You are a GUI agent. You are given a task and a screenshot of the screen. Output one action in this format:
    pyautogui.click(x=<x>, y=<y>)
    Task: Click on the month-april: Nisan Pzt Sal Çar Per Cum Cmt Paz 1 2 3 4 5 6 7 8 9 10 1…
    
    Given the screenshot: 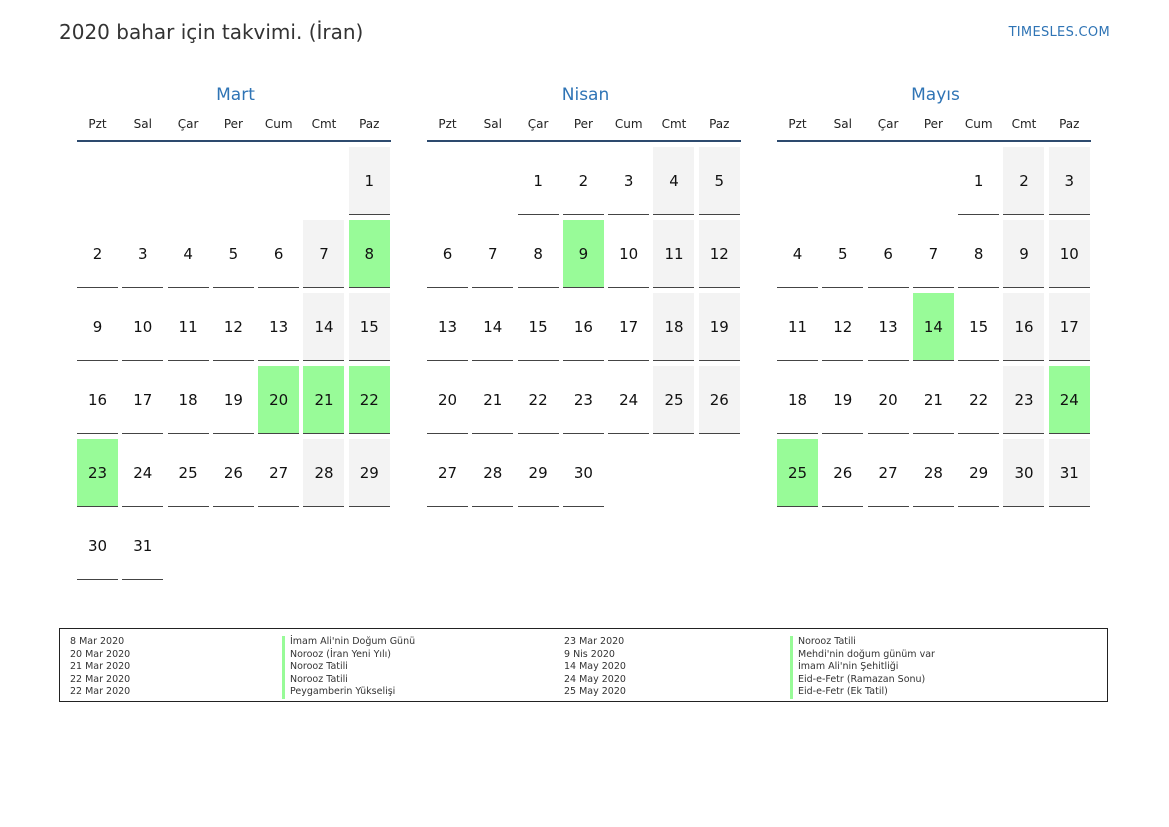 What is the action you would take?
    pyautogui.click(x=585, y=294)
    